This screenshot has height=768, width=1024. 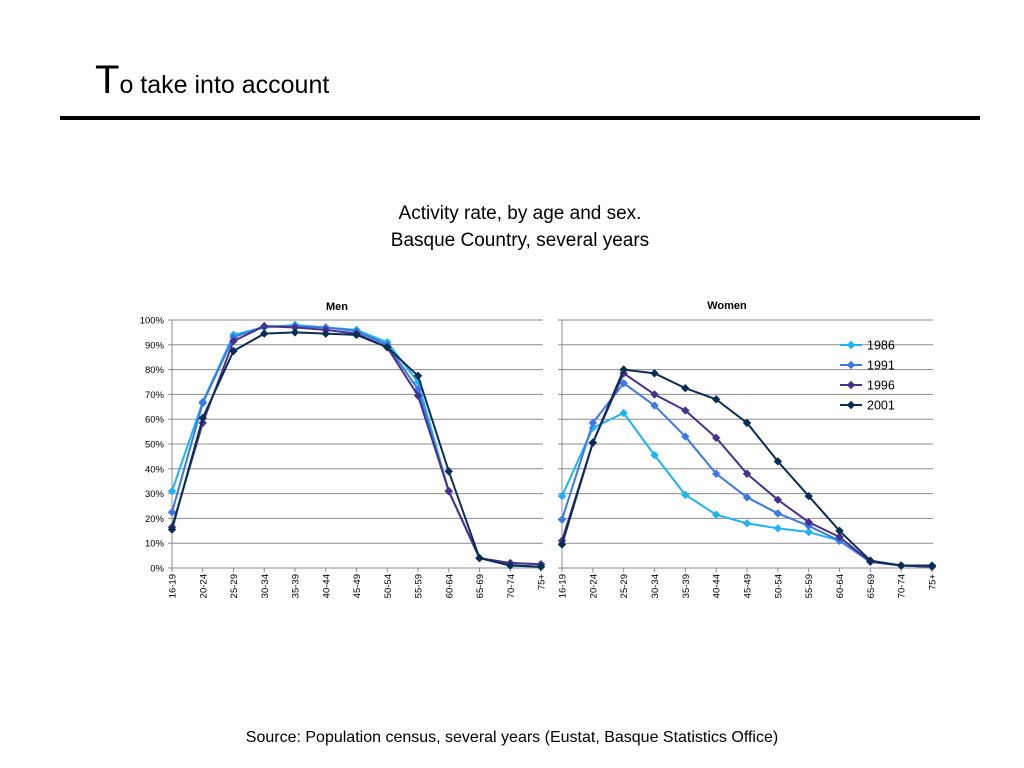 I want to click on men-y-tick-label: 60%, so click(x=155, y=420).